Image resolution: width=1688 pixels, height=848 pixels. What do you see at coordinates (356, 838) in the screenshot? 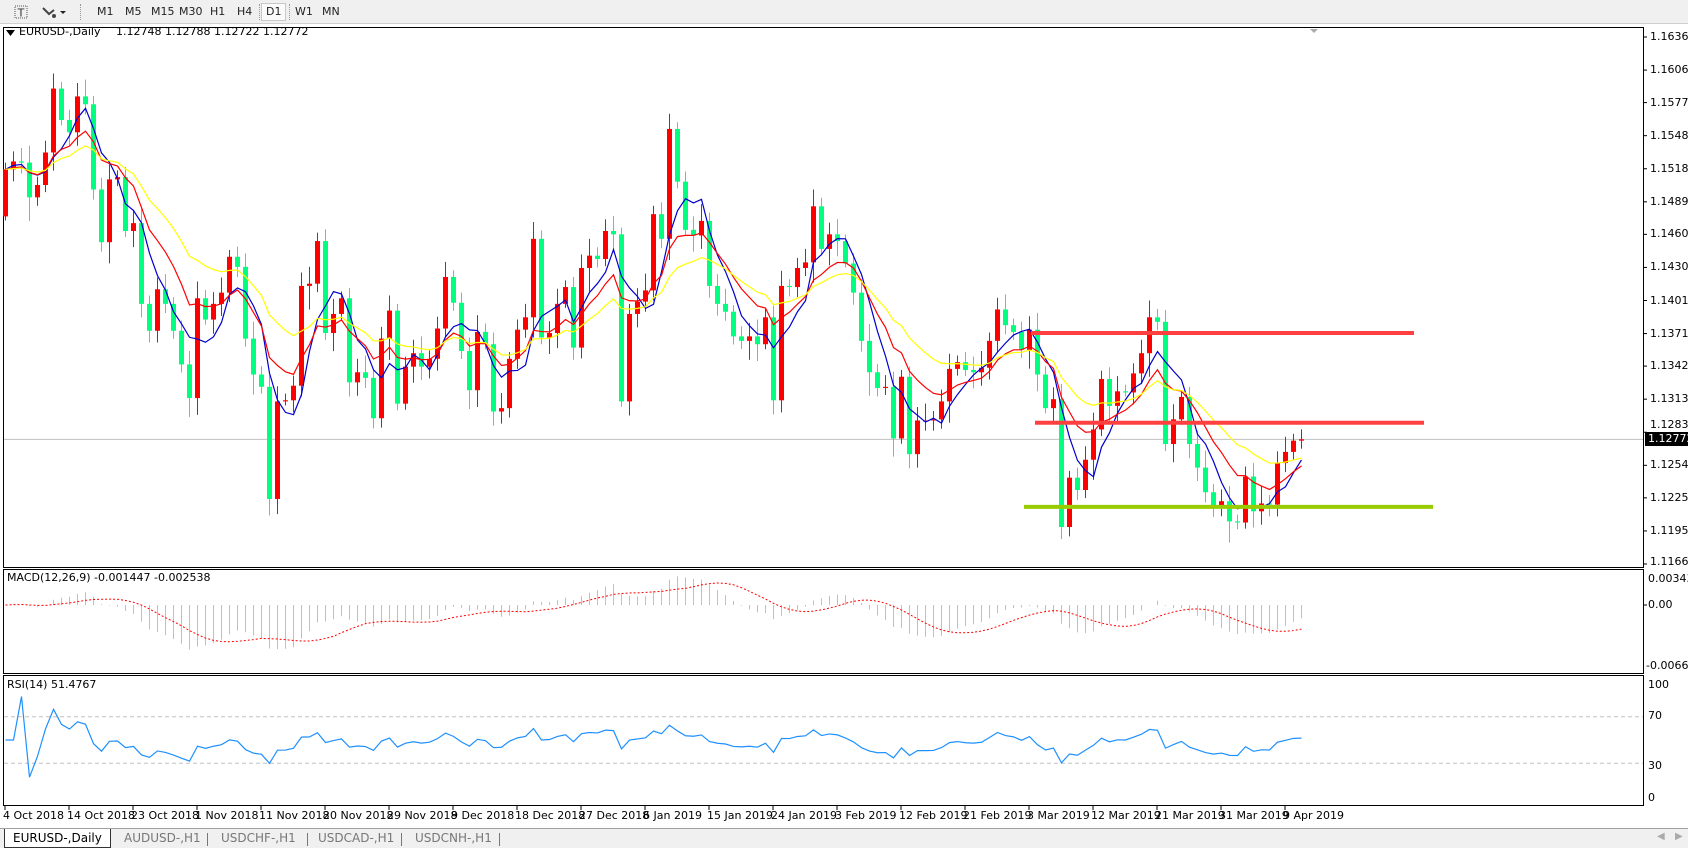
I see `tab-usdcad-h1: USDCAD-,H1` at bounding box center [356, 838].